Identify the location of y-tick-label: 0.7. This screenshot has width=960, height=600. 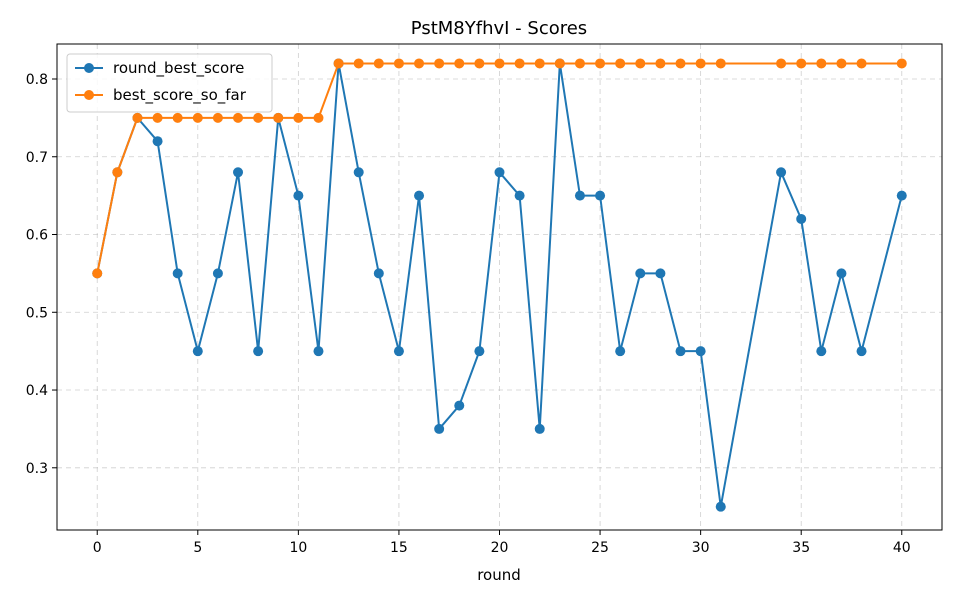
(37, 158).